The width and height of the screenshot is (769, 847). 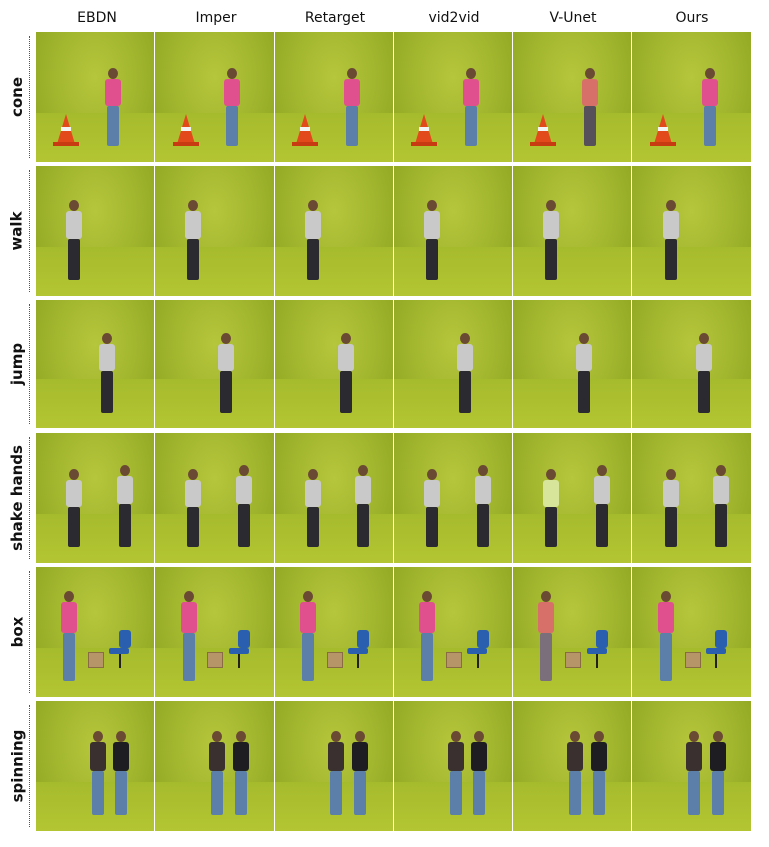 What do you see at coordinates (29, 231) in the screenshot?
I see `row-divider-dotted` at bounding box center [29, 231].